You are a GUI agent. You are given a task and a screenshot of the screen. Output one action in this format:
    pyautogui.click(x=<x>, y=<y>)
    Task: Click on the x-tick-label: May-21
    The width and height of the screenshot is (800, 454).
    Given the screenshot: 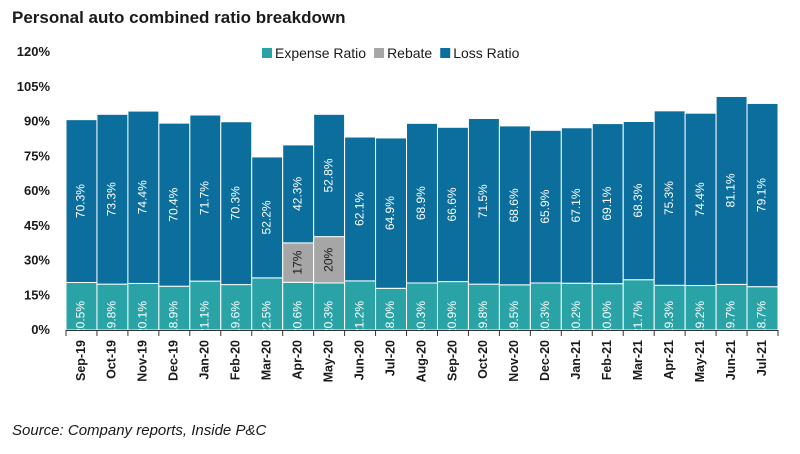 What is the action you would take?
    pyautogui.click(x=700, y=361)
    